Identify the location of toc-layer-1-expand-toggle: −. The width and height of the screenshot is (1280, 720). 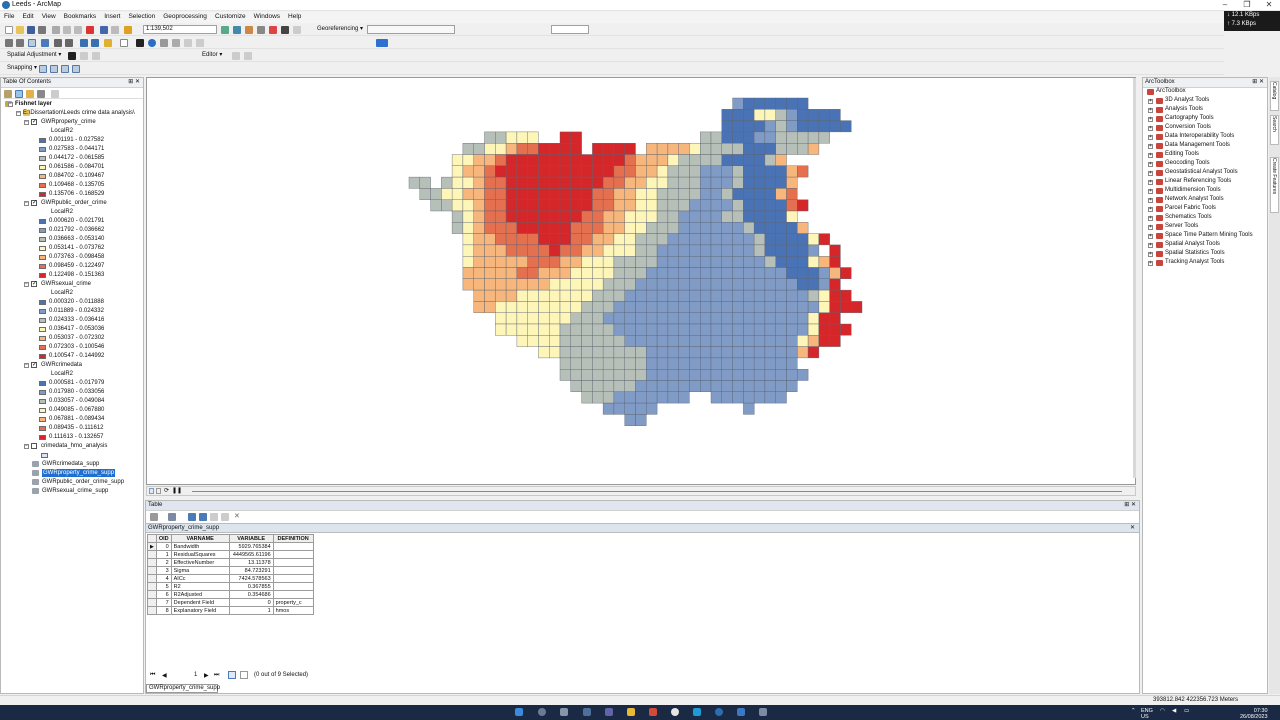
(26, 203).